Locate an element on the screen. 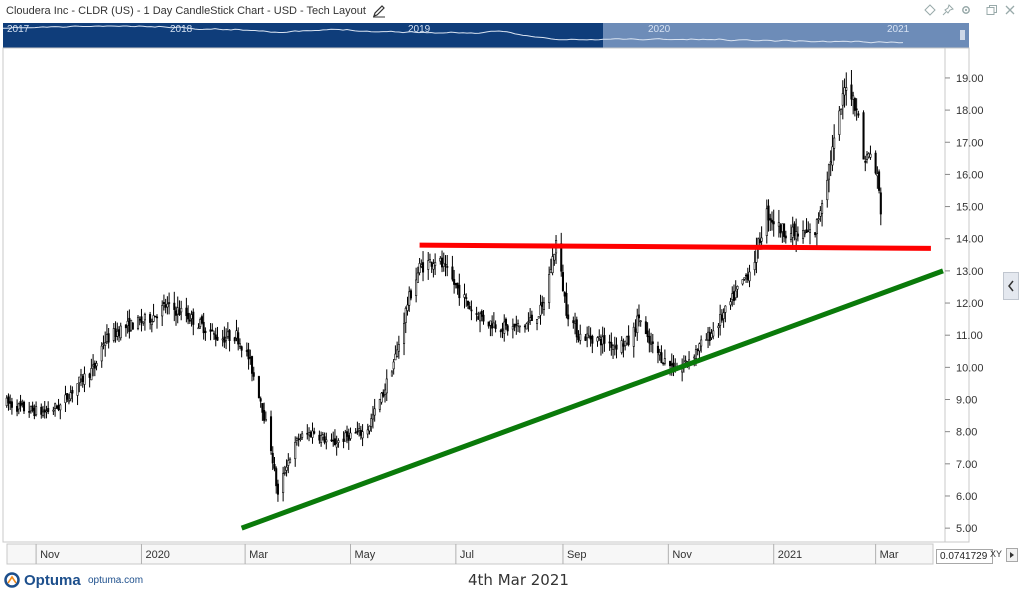 This screenshot has height=596, width=1024. resistance-line is located at coordinates (675, 246).